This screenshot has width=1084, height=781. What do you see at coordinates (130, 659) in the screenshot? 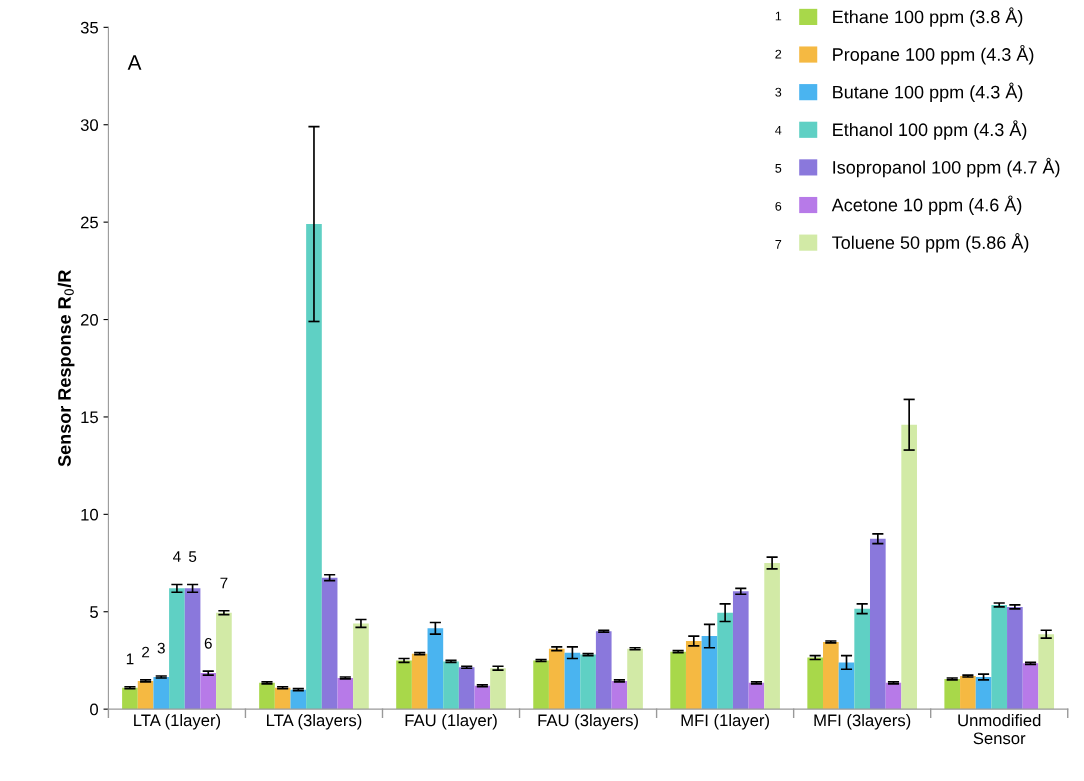
I see `annotation: 1` at bounding box center [130, 659].